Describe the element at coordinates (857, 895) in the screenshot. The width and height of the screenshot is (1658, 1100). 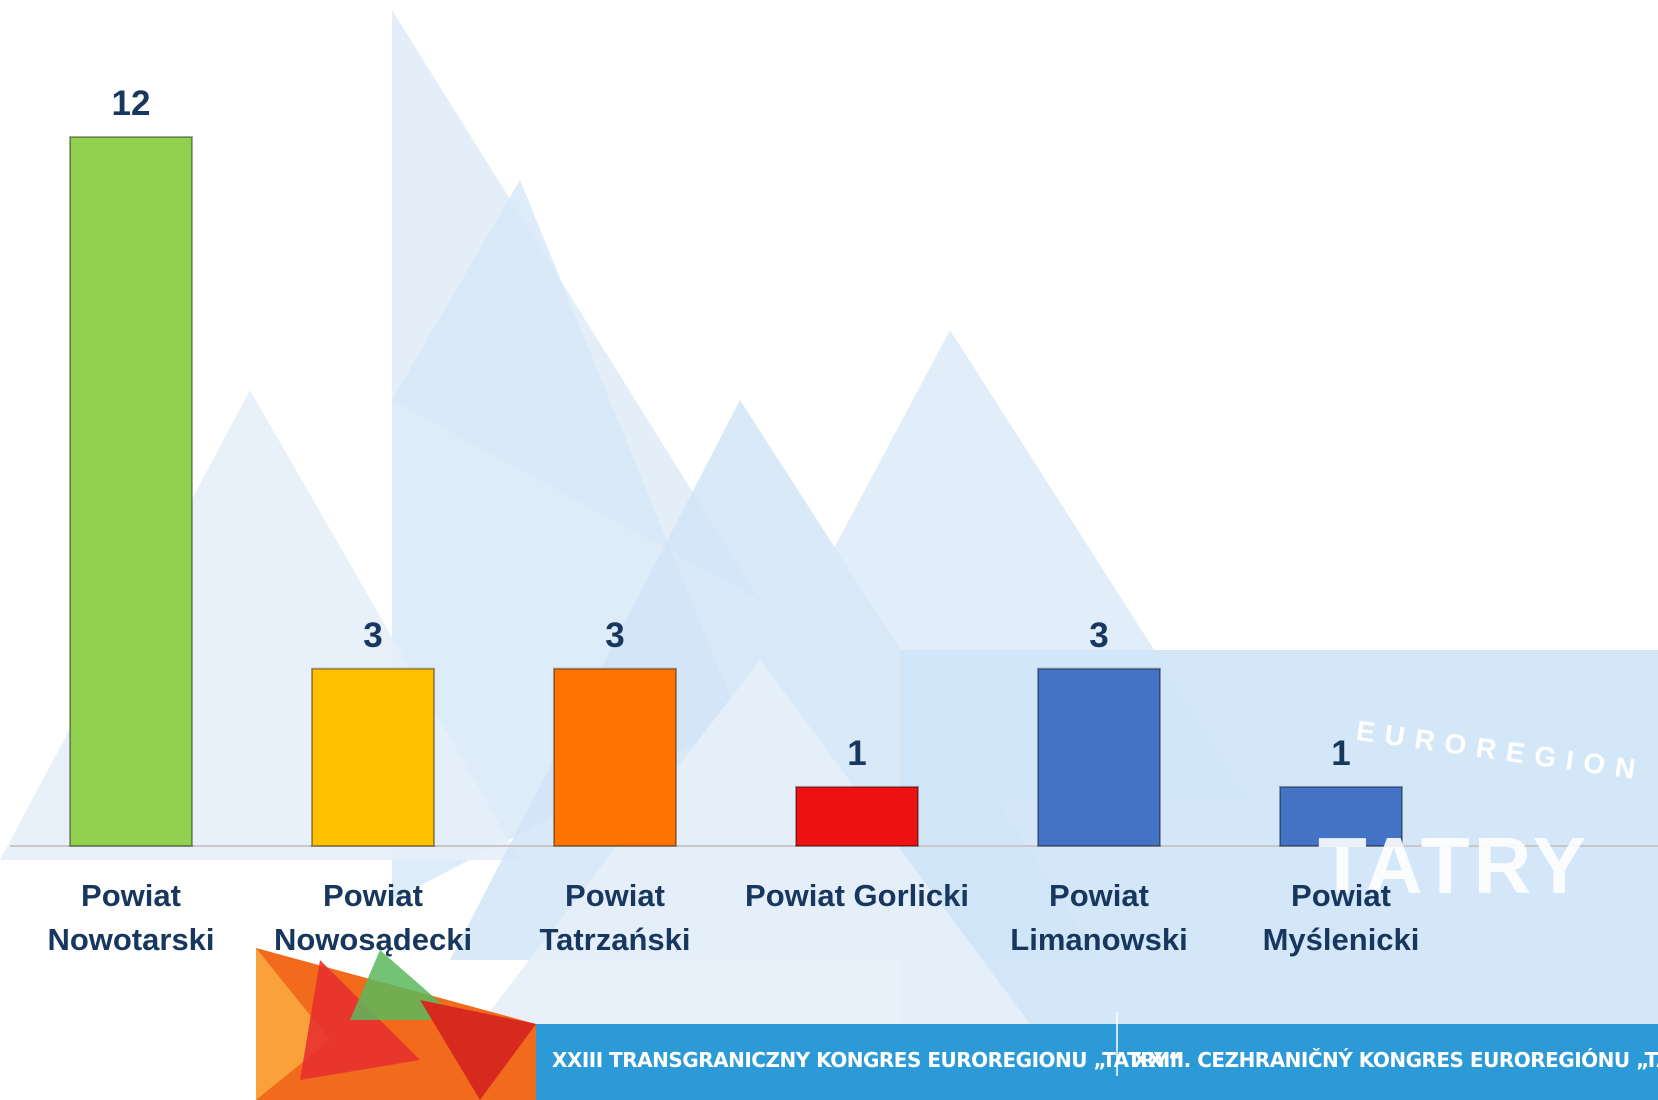
I see `category-label: Powiat Gorlicki` at that location.